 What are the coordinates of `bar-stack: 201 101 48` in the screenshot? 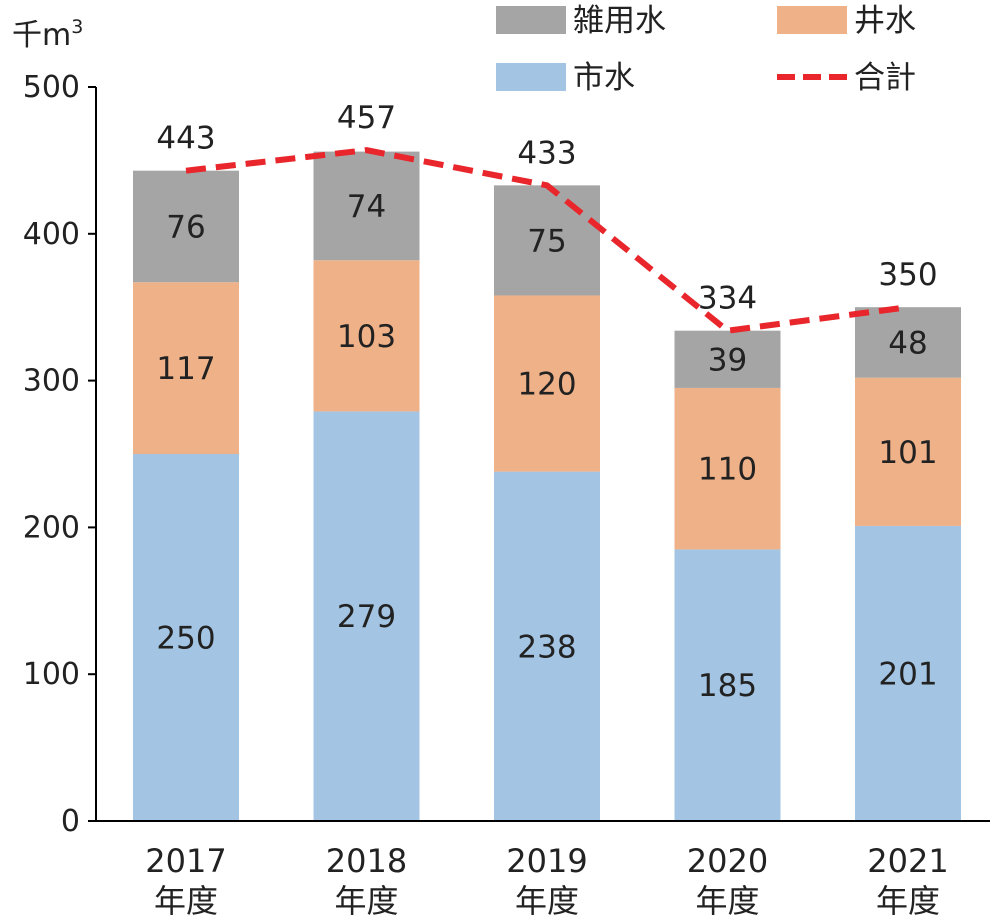 It's located at (908, 564).